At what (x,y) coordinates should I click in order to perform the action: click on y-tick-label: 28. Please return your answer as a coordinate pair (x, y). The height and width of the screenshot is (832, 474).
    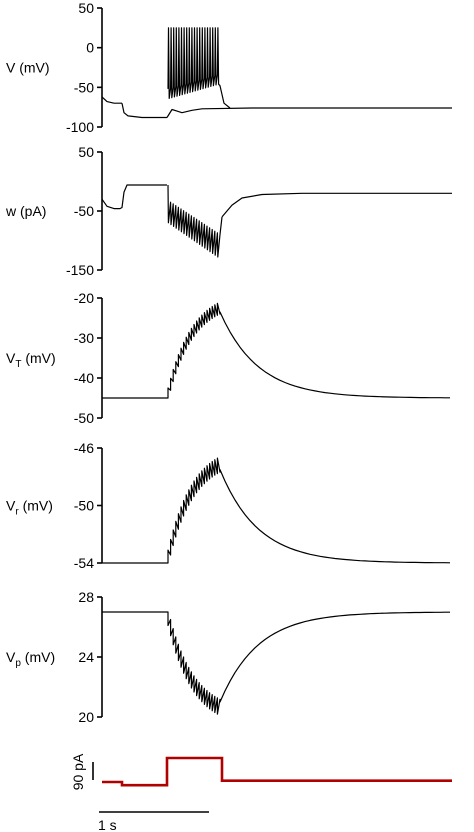
    Looking at the image, I should click on (86, 597).